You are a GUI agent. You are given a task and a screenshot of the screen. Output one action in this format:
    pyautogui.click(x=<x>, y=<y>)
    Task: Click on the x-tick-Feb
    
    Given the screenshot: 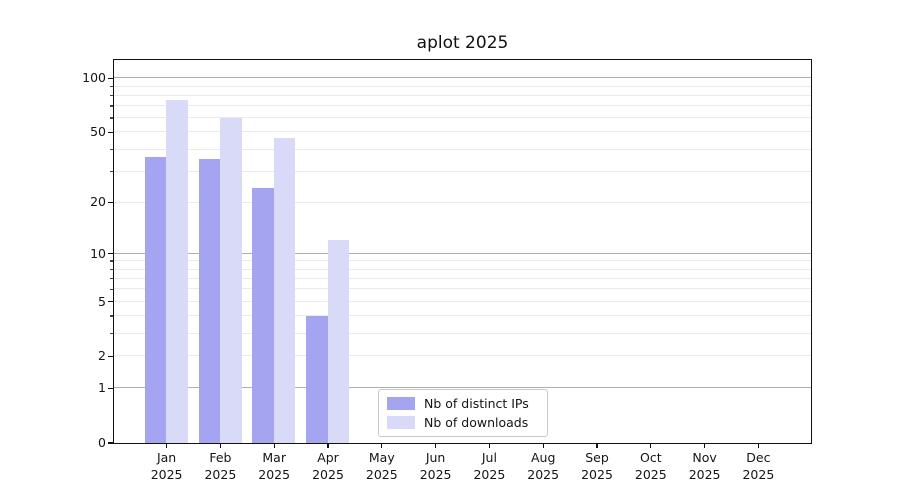 What is the action you would take?
    pyautogui.click(x=220, y=445)
    